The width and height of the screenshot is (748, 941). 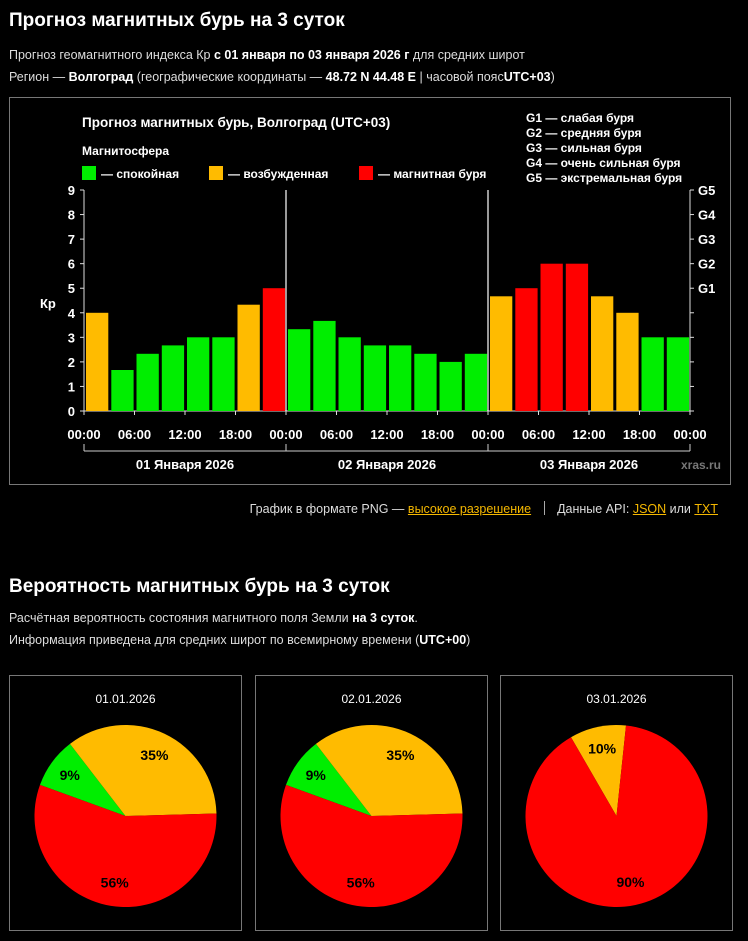 I want to click on legend-swatch, so click(x=216, y=173).